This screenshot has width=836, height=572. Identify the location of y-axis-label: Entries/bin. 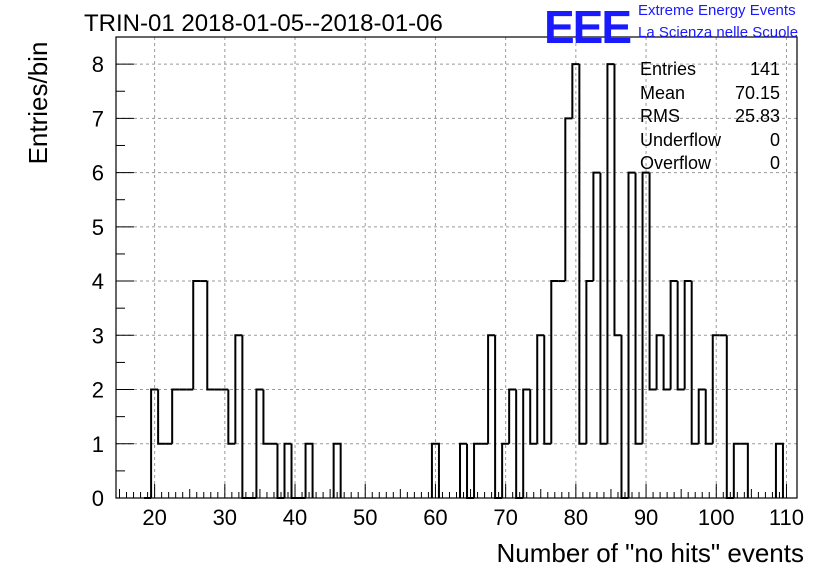
(38, 103).